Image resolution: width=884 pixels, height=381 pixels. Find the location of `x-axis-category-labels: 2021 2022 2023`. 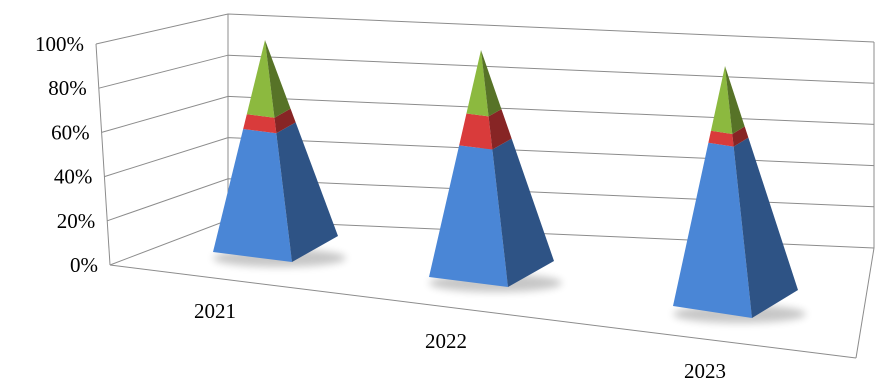

x-axis-category-labels: 2021 2022 2023 is located at coordinates (460, 340).